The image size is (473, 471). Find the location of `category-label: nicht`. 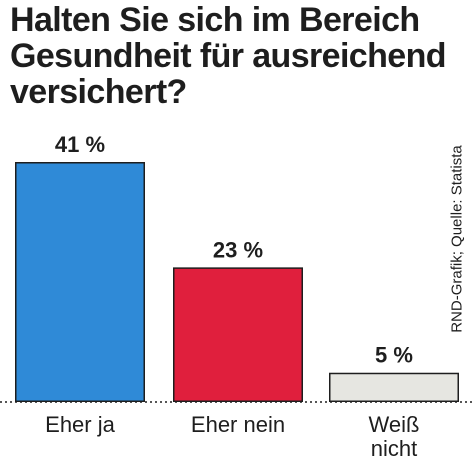

category-label: nicht is located at coordinates (394, 448).